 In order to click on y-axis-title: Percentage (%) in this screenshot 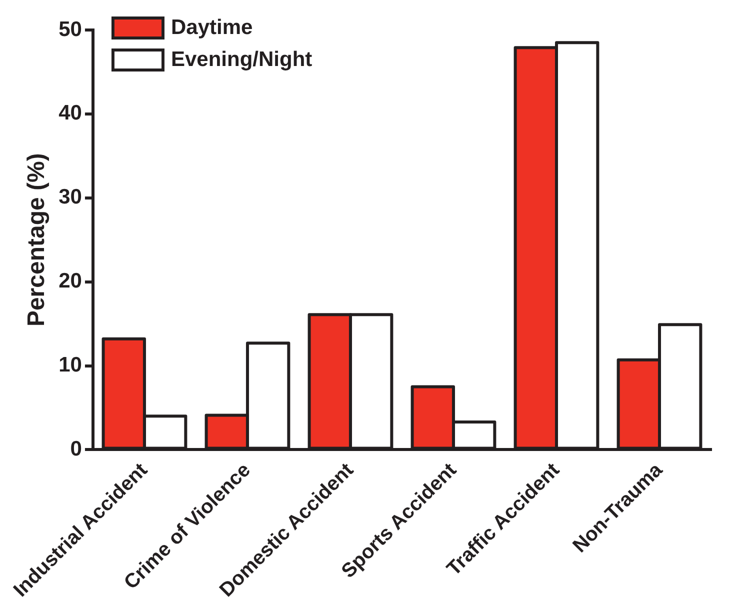, I will do `click(36, 240)`.